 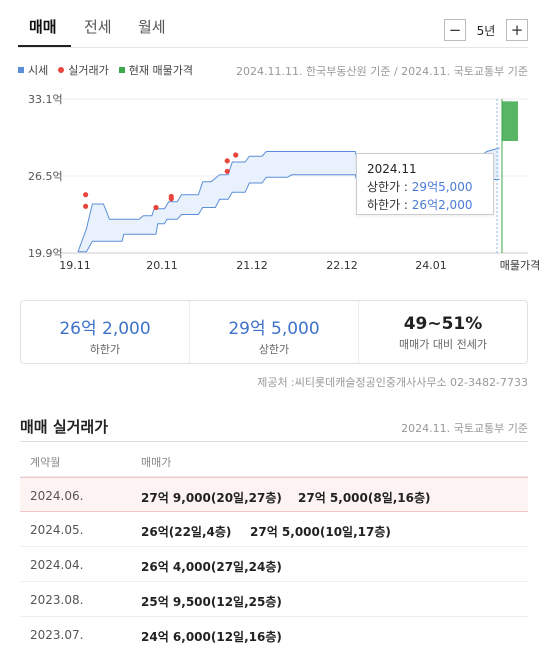 What do you see at coordinates (517, 30) in the screenshot?
I see `period-increase-button: +` at bounding box center [517, 30].